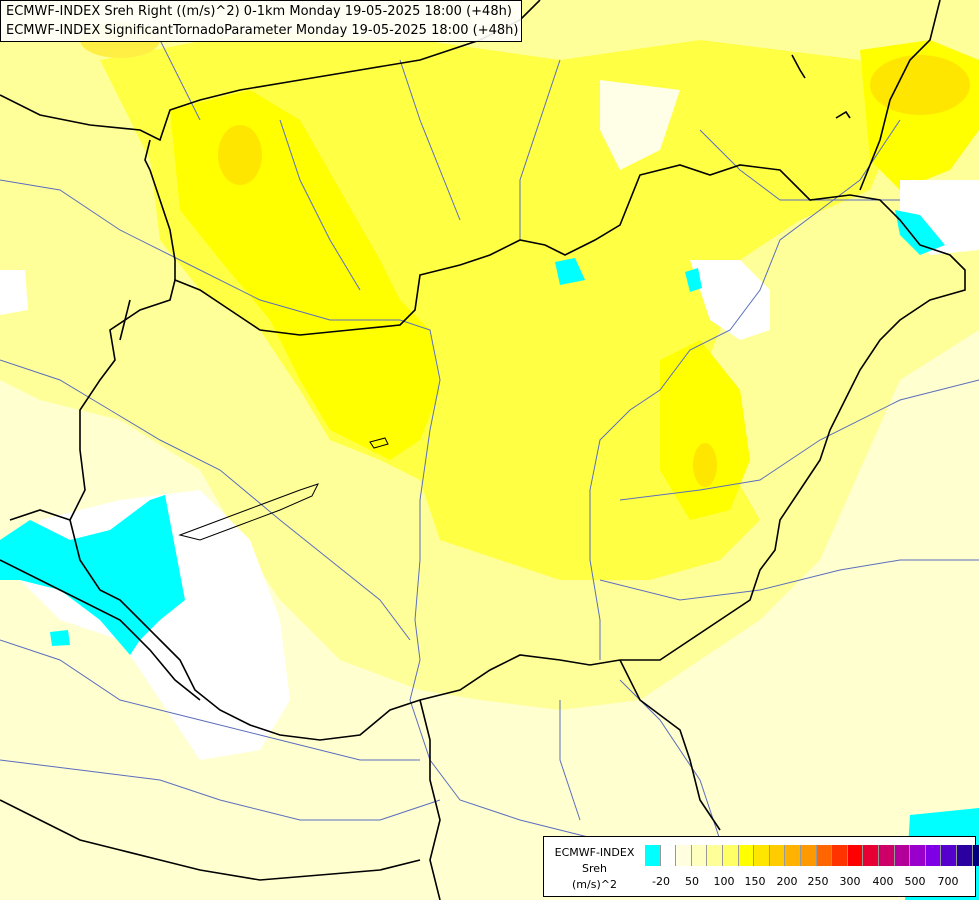 The height and width of the screenshot is (900, 979). I want to click on legend-tick-label: 150, so click(755, 881).